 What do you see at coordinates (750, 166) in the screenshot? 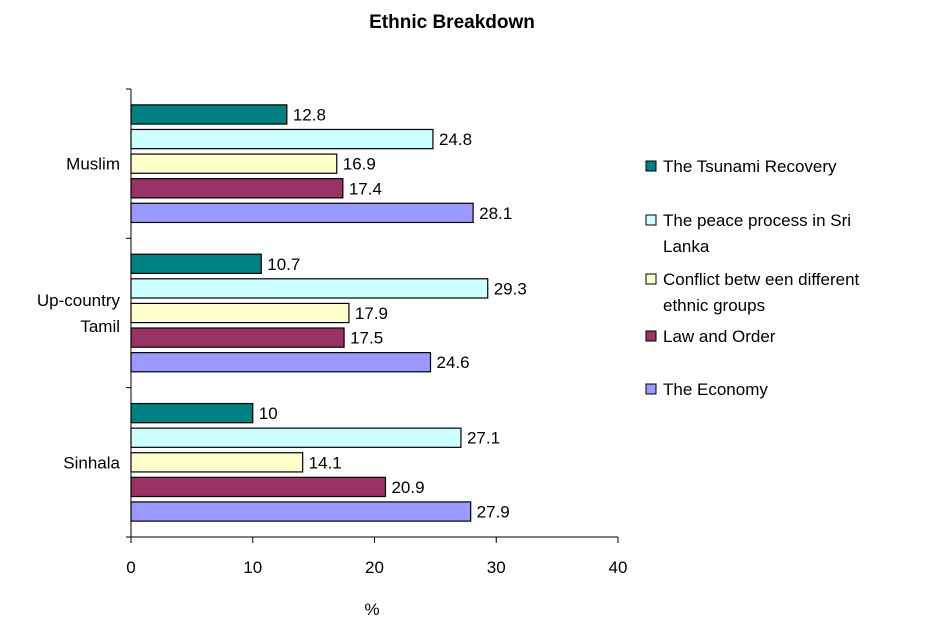
I see `legend-label: The Tsunami Recovery` at bounding box center [750, 166].